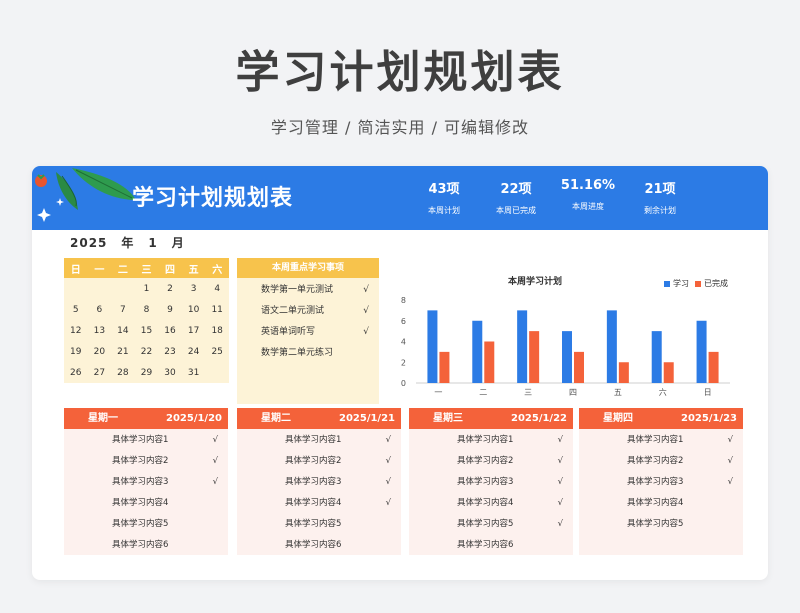 The image size is (800, 613). What do you see at coordinates (448, 418) in the screenshot?
I see `day-name: 星期三` at bounding box center [448, 418].